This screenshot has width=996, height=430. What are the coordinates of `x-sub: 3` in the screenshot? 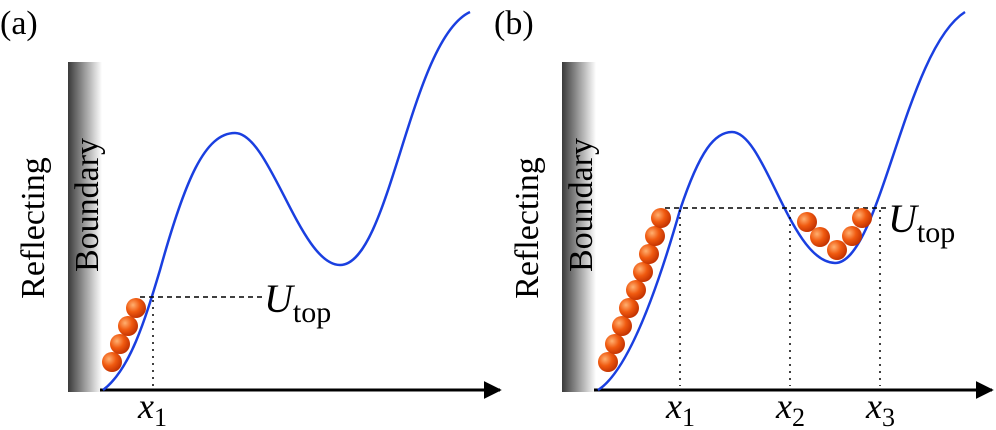 It's located at (888, 416).